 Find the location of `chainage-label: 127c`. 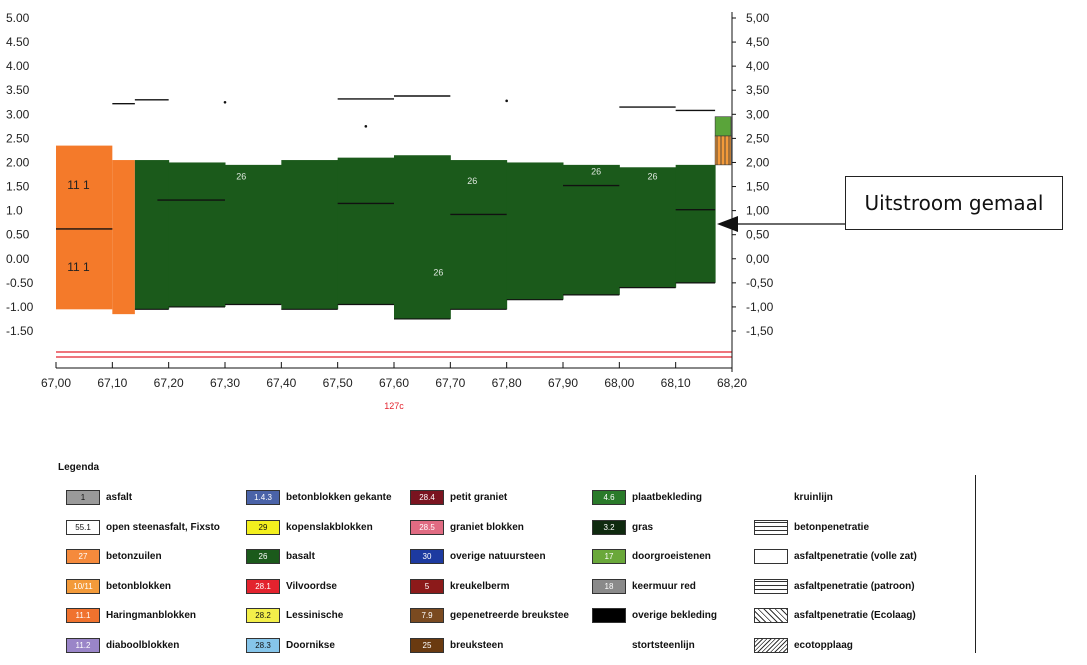

chainage-label: 127c is located at coordinates (394, 406).